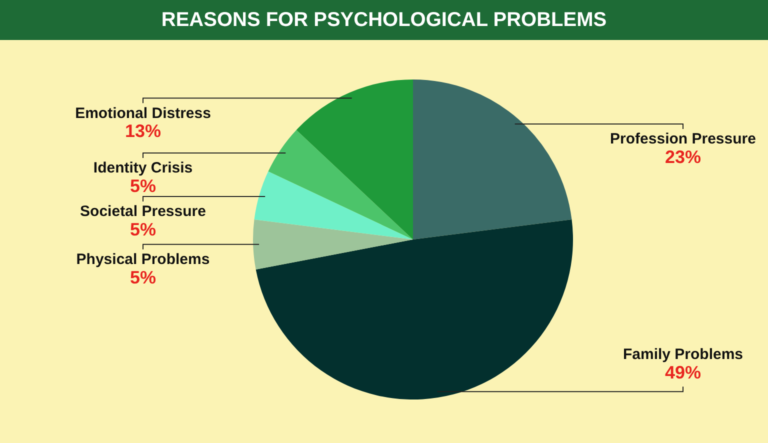  Describe the element at coordinates (143, 168) in the screenshot. I see `slice-label: Identity Crisis` at that location.